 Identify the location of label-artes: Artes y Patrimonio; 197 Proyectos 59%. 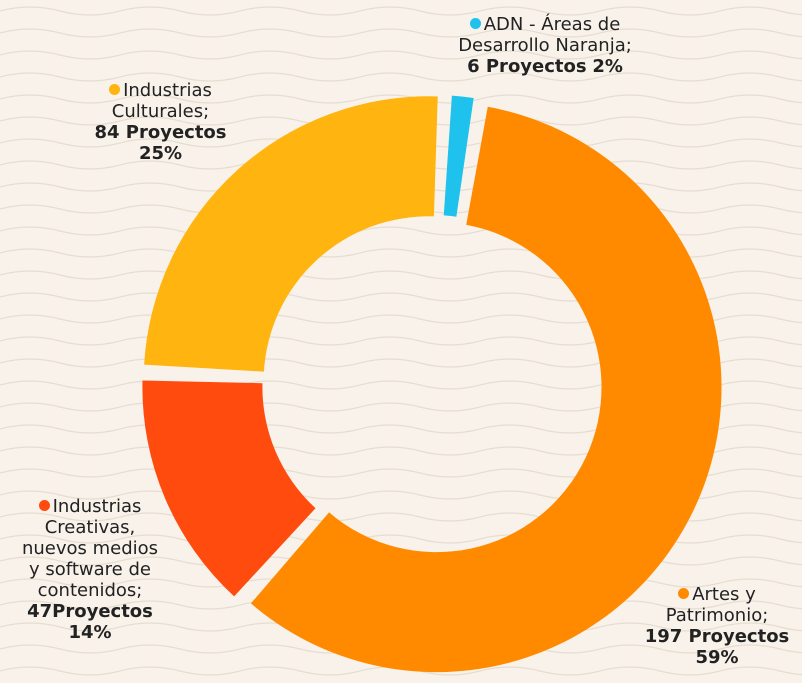
(717, 626).